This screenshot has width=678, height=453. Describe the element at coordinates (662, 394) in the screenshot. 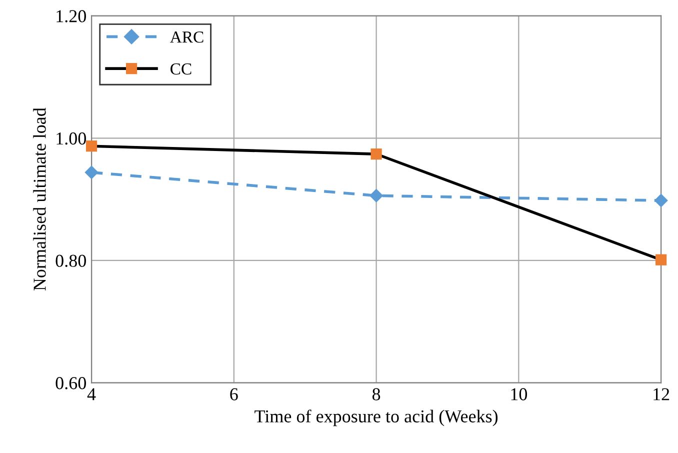

I see `x-tick-label: 12` at that location.